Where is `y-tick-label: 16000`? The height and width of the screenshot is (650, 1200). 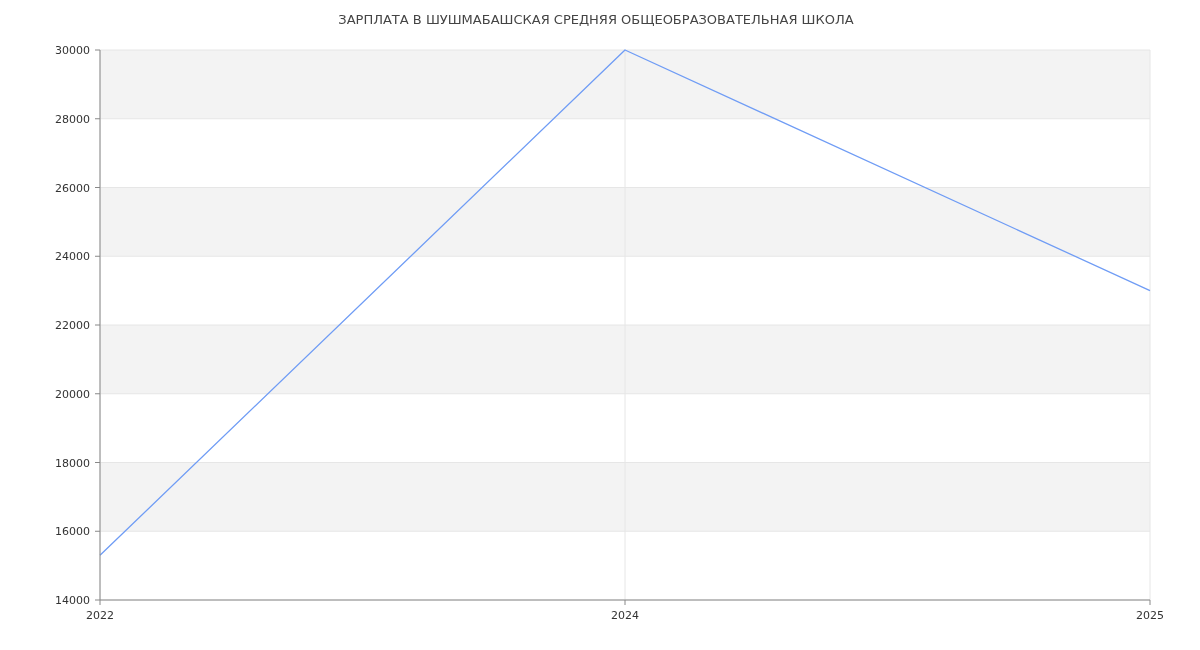 y-tick-label: 16000 is located at coordinates (72, 532).